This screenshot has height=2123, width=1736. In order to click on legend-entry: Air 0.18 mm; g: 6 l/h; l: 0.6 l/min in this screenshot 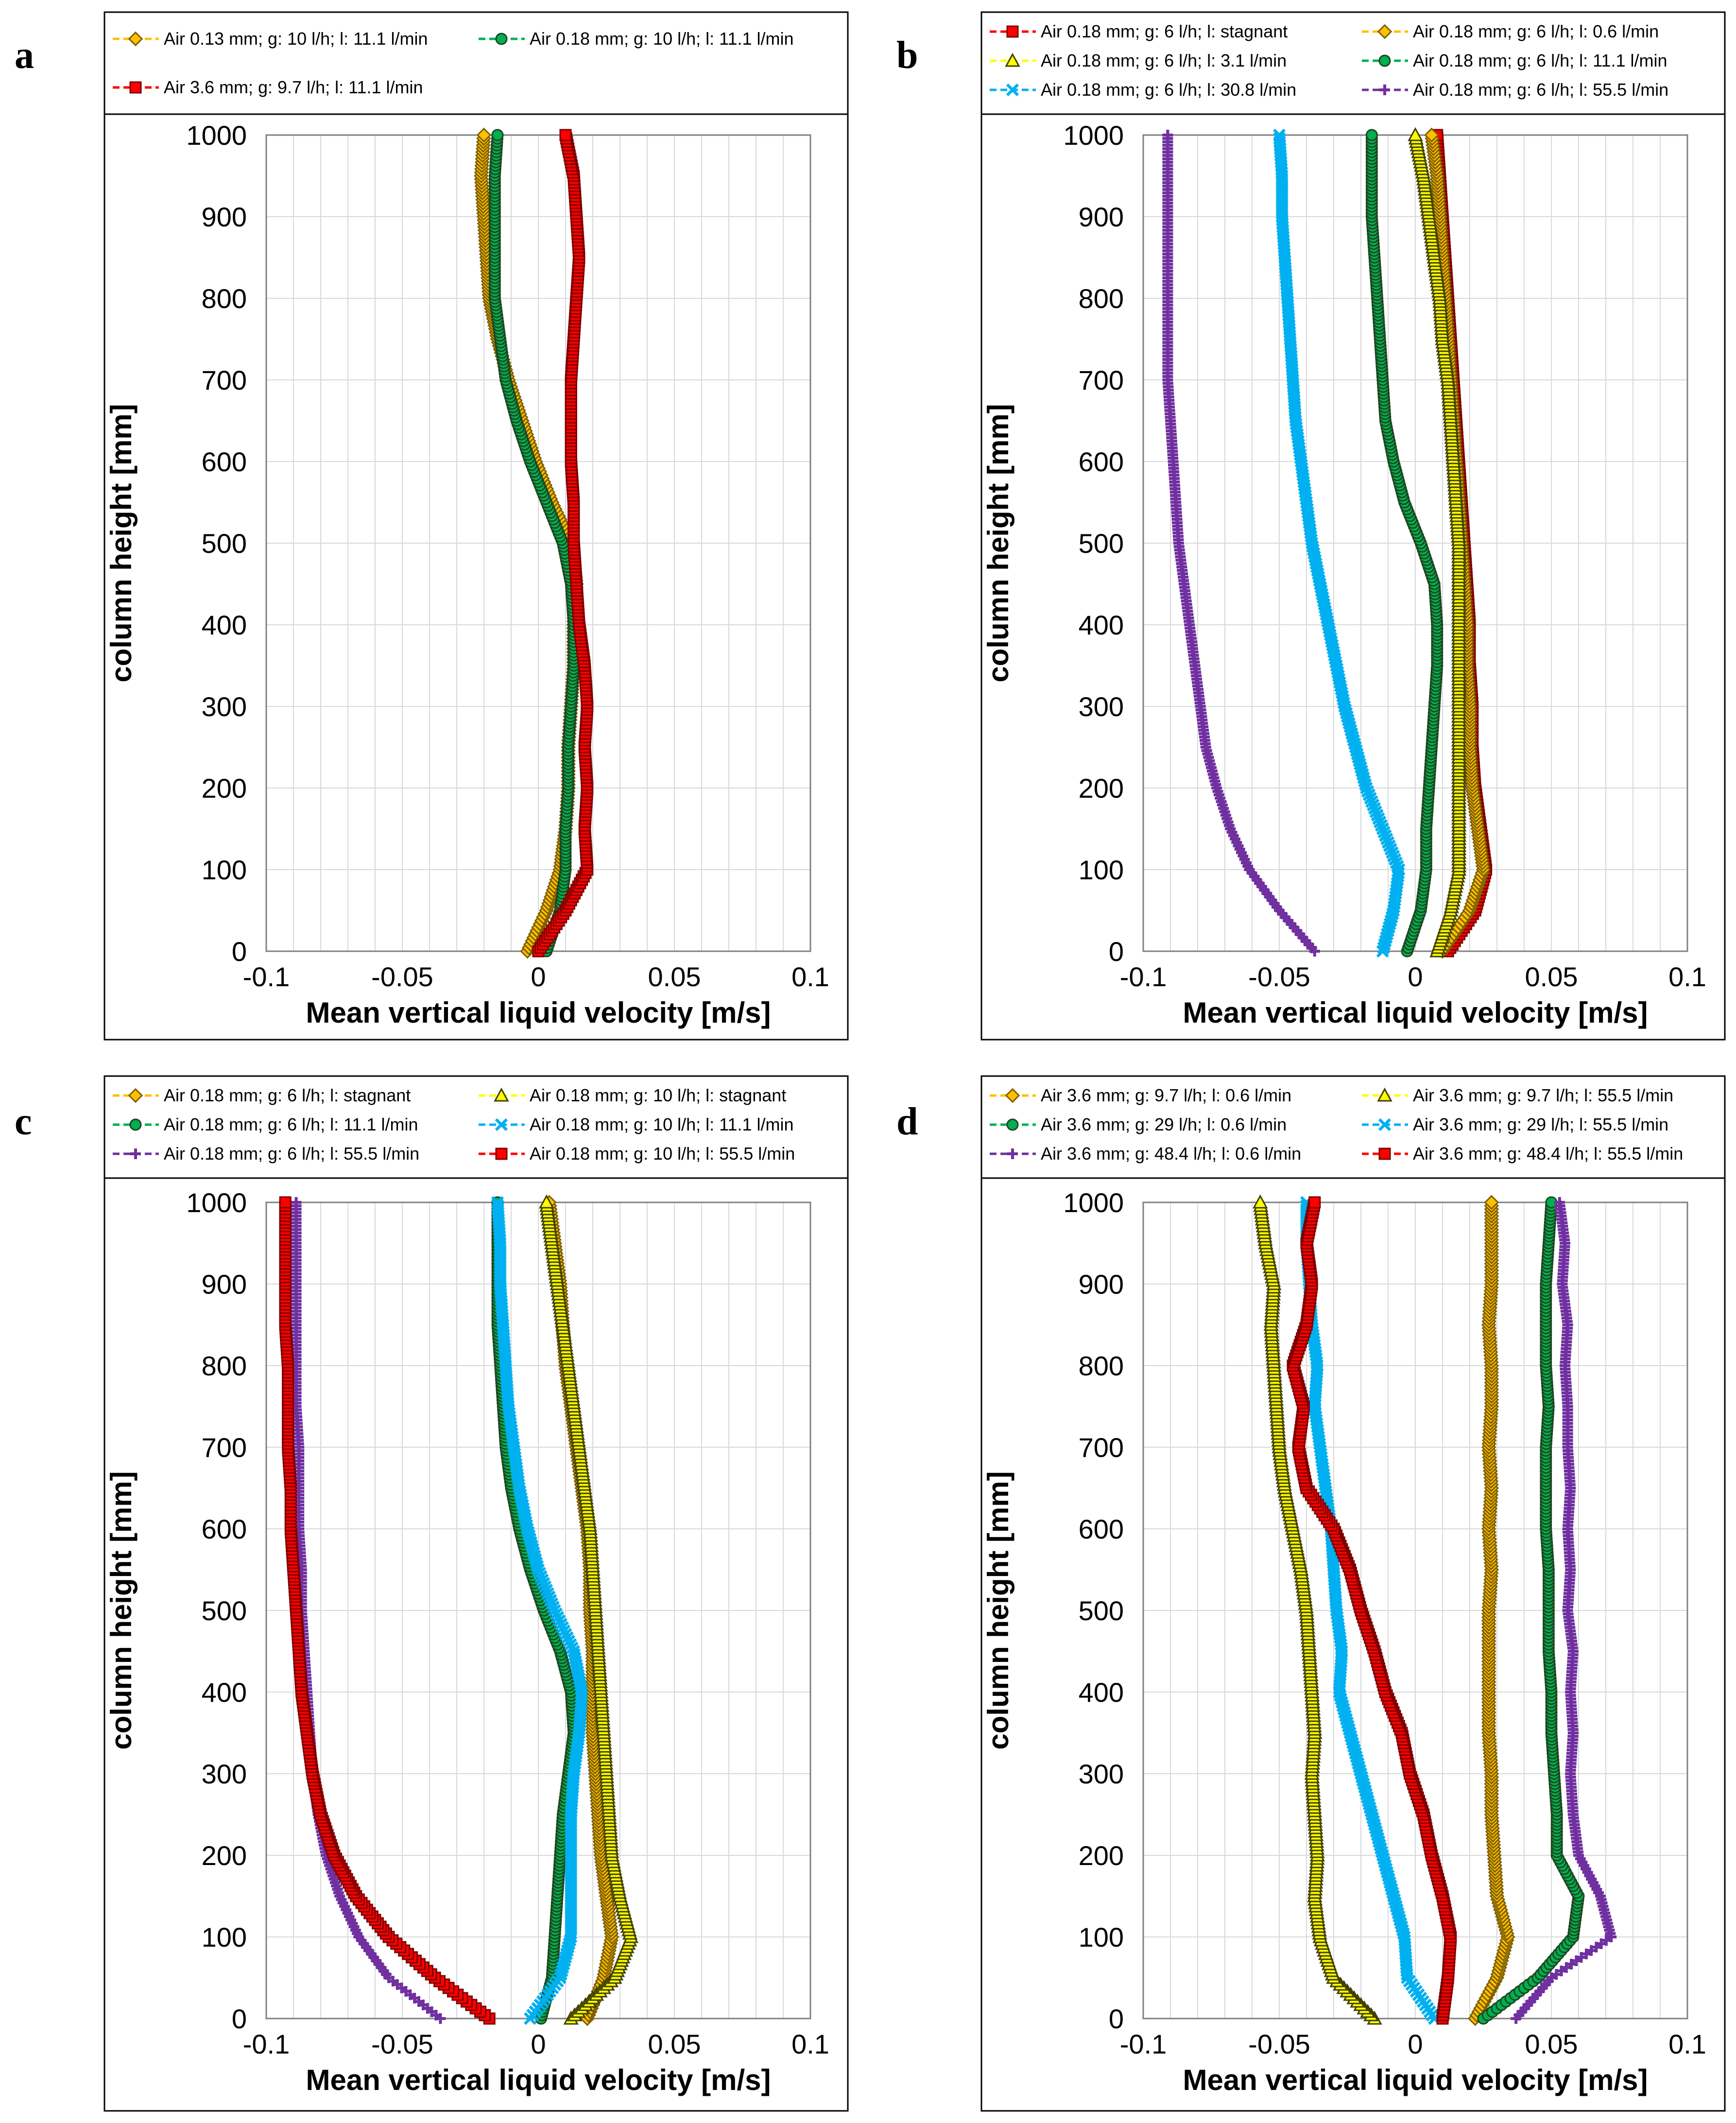, I will do `click(1511, 31)`.